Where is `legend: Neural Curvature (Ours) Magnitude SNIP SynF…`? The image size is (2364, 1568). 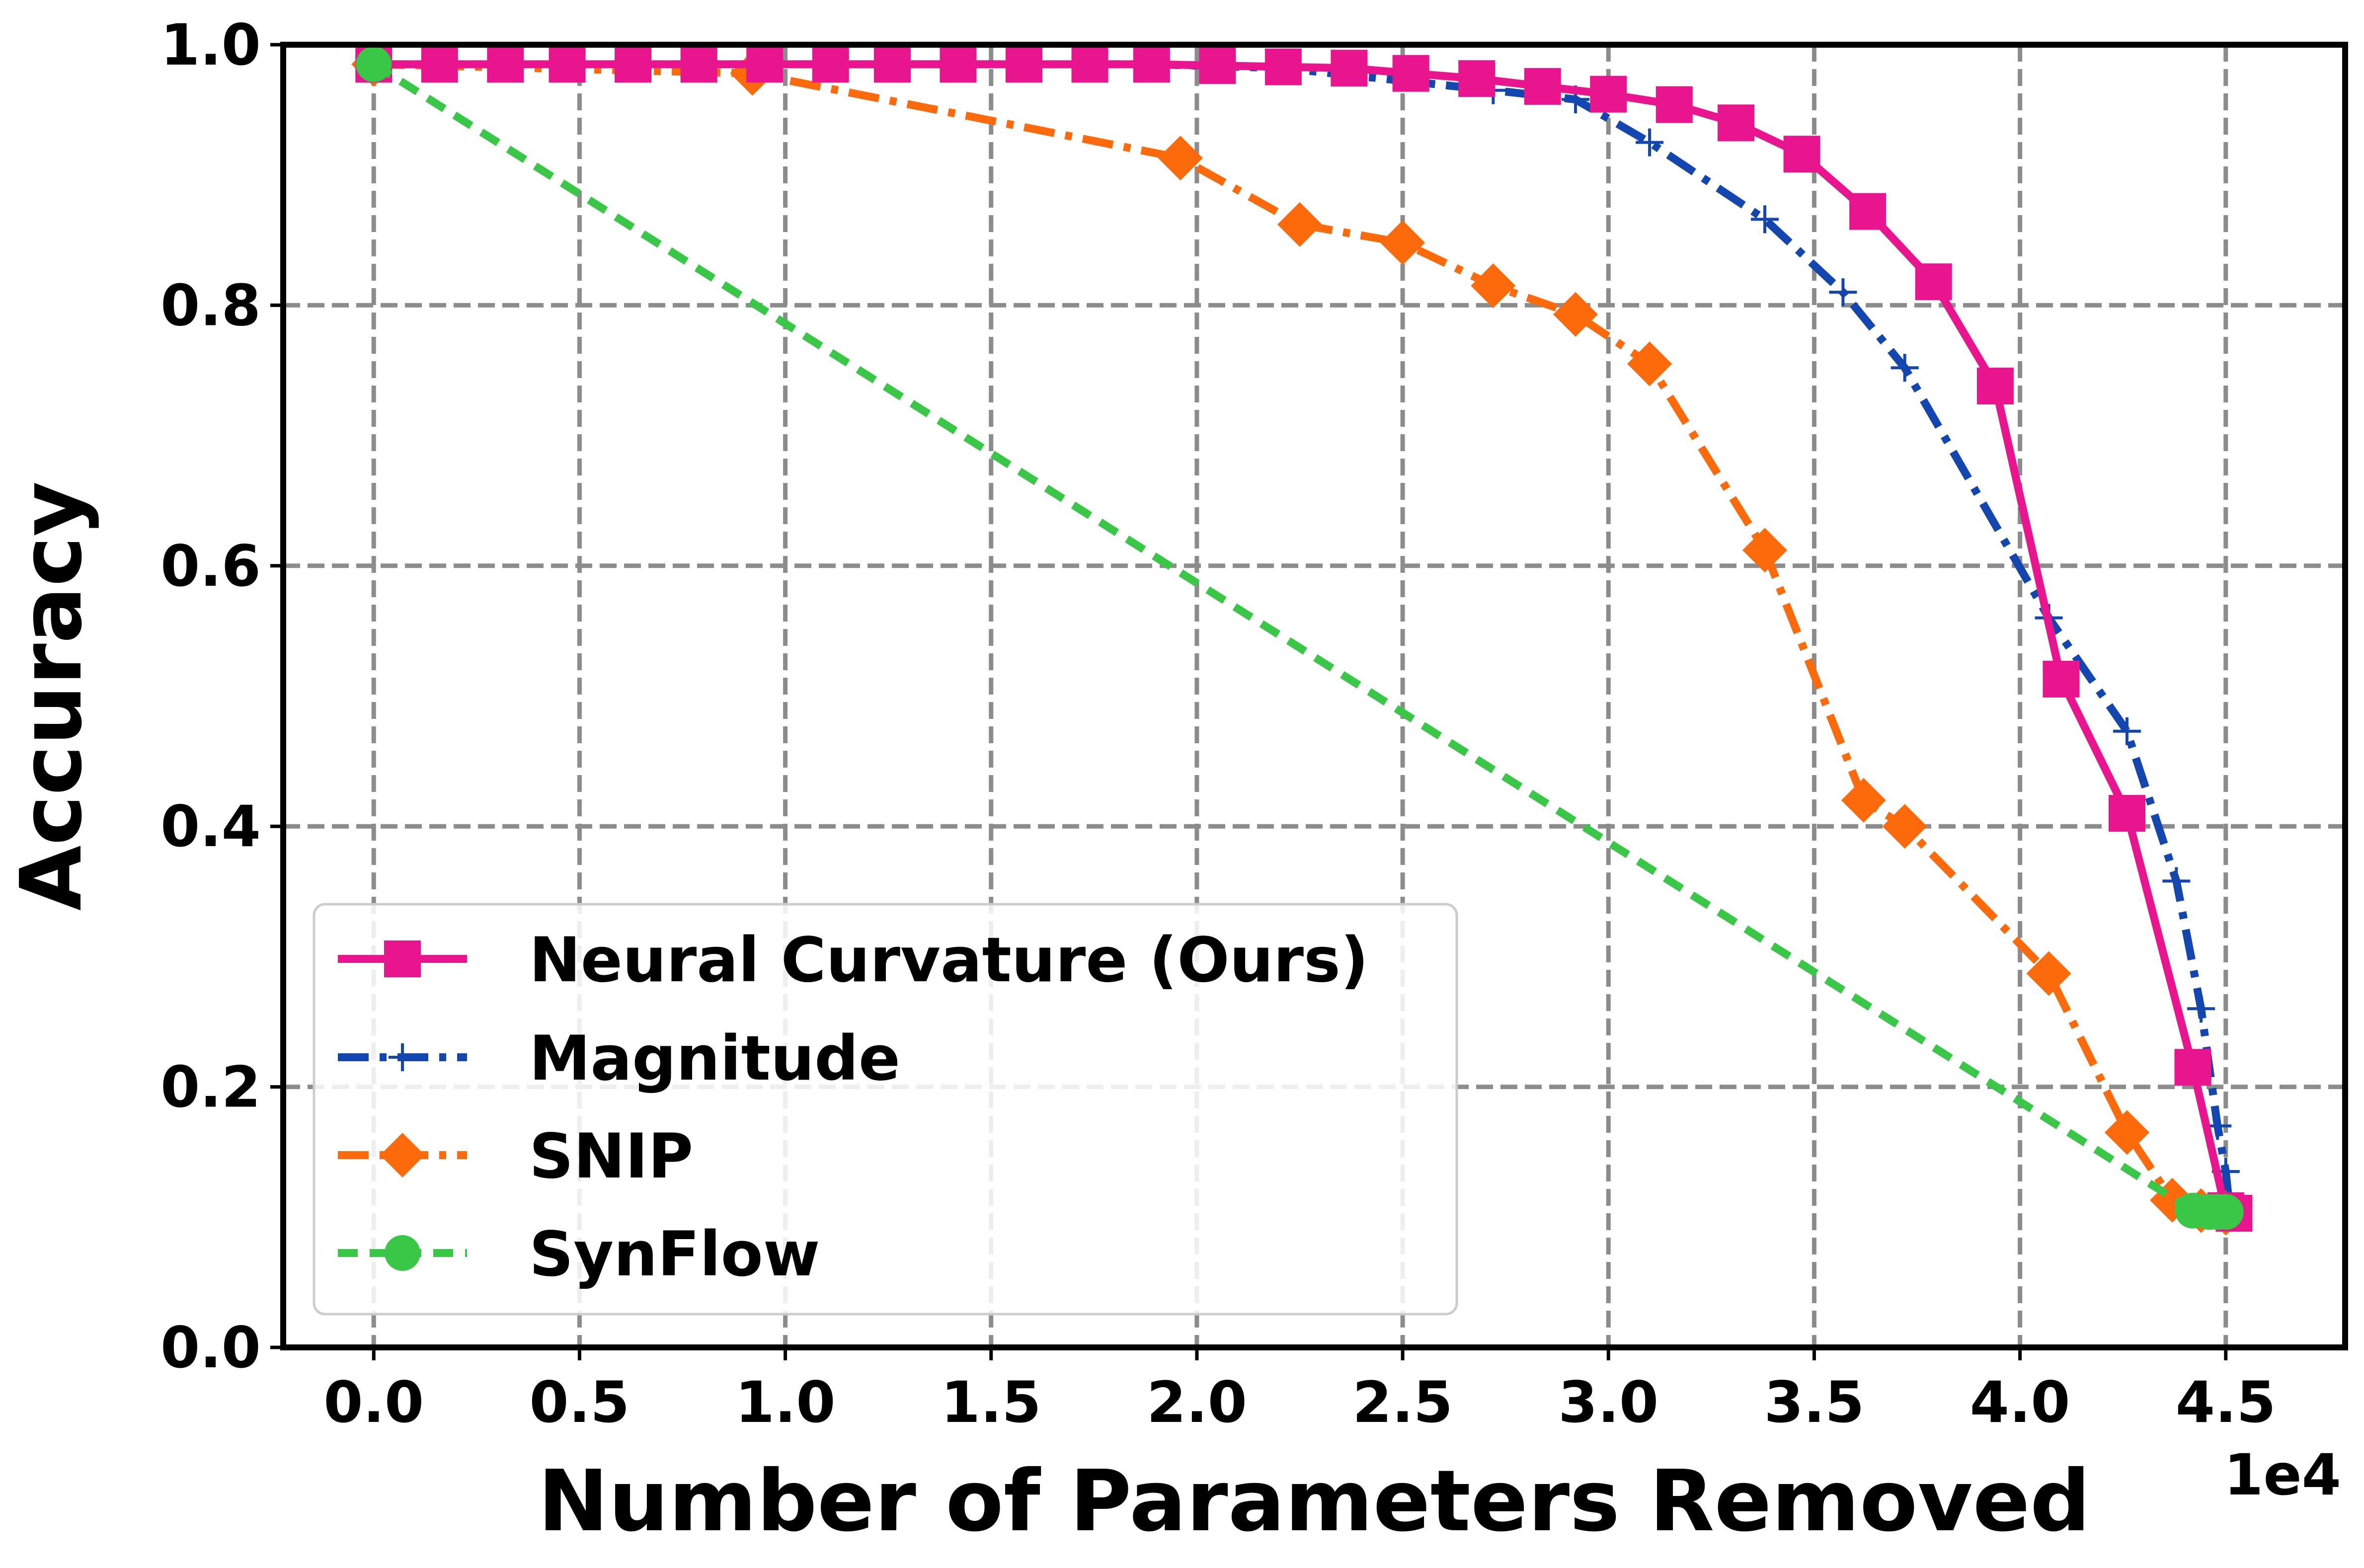
legend: Neural Curvature (Ours) Magnitude SNIP SynF… is located at coordinates (885, 1109).